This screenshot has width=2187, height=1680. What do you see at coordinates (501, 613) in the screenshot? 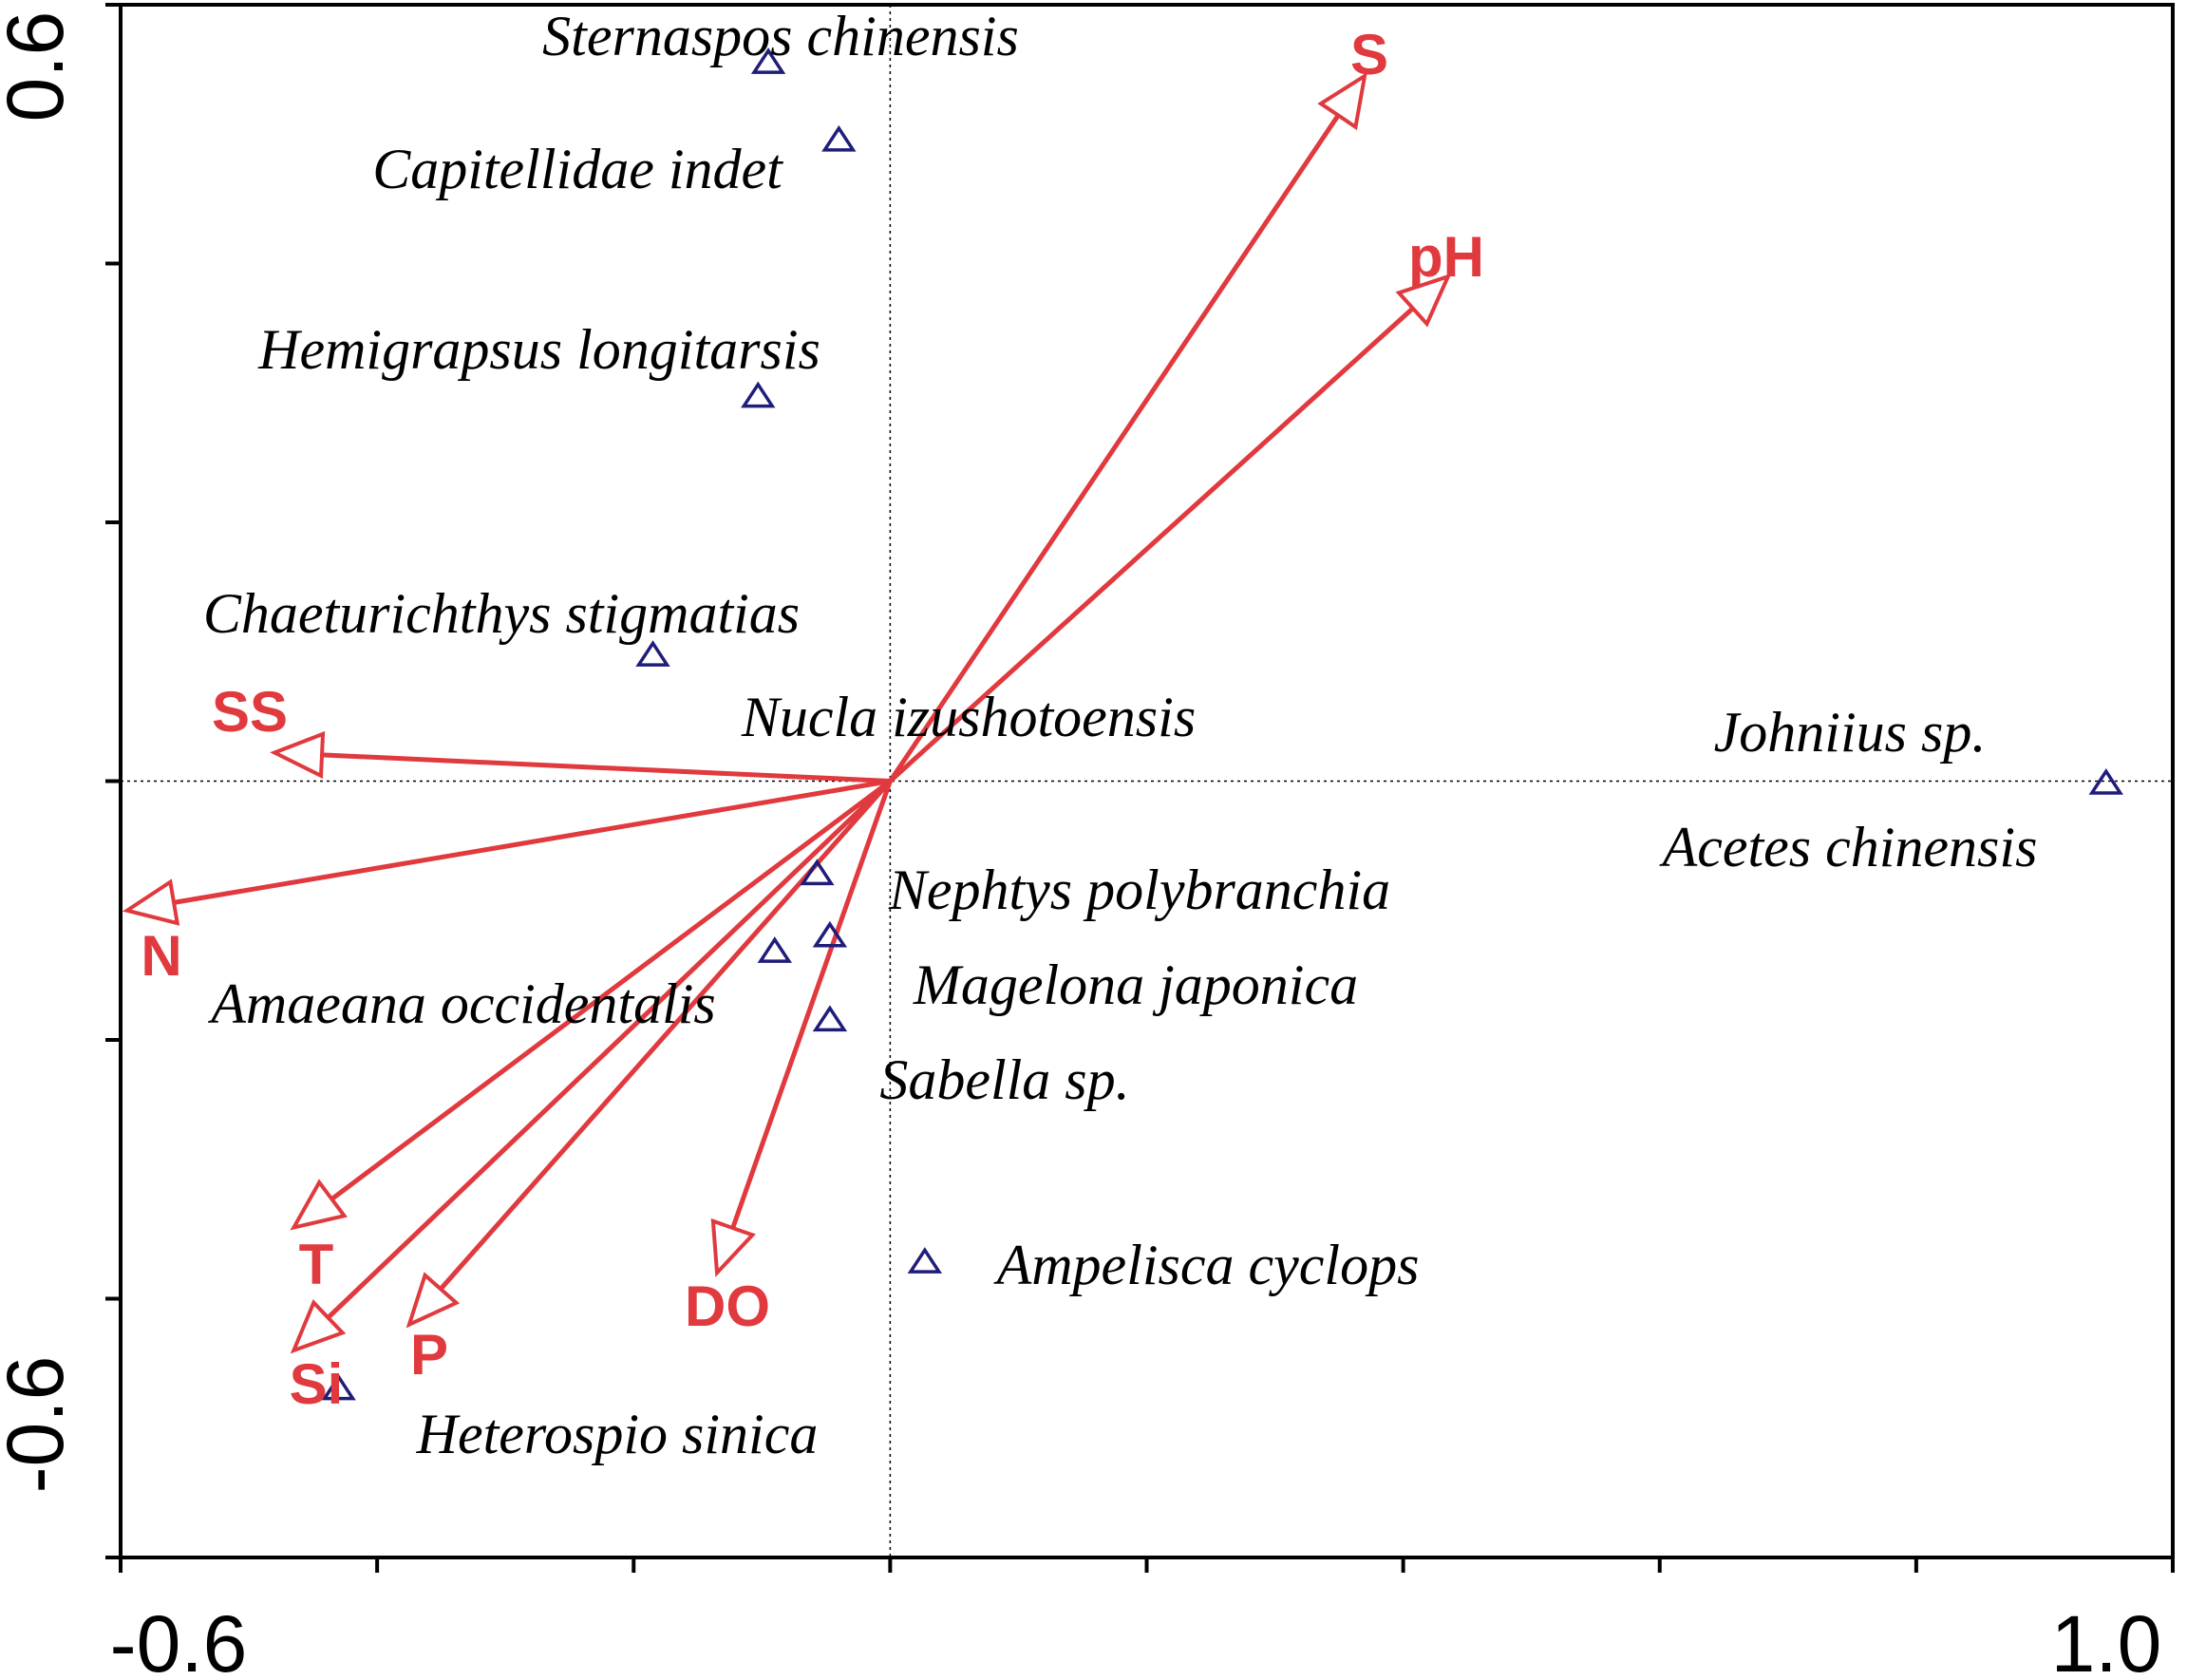
I see `species-label-chaeturichthys: Chaeturichthys stigmatias` at bounding box center [501, 613].